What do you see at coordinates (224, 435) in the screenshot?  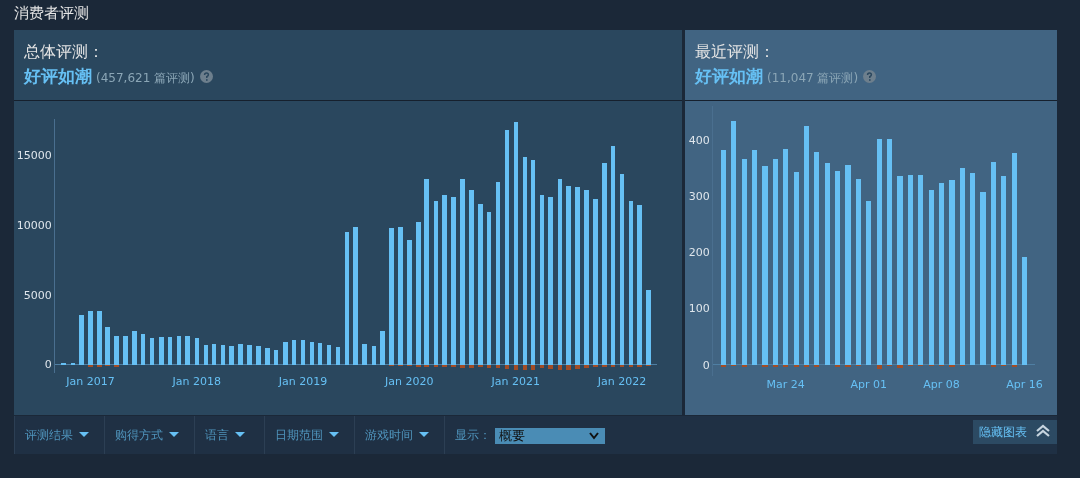 I see `text: 语言` at bounding box center [224, 435].